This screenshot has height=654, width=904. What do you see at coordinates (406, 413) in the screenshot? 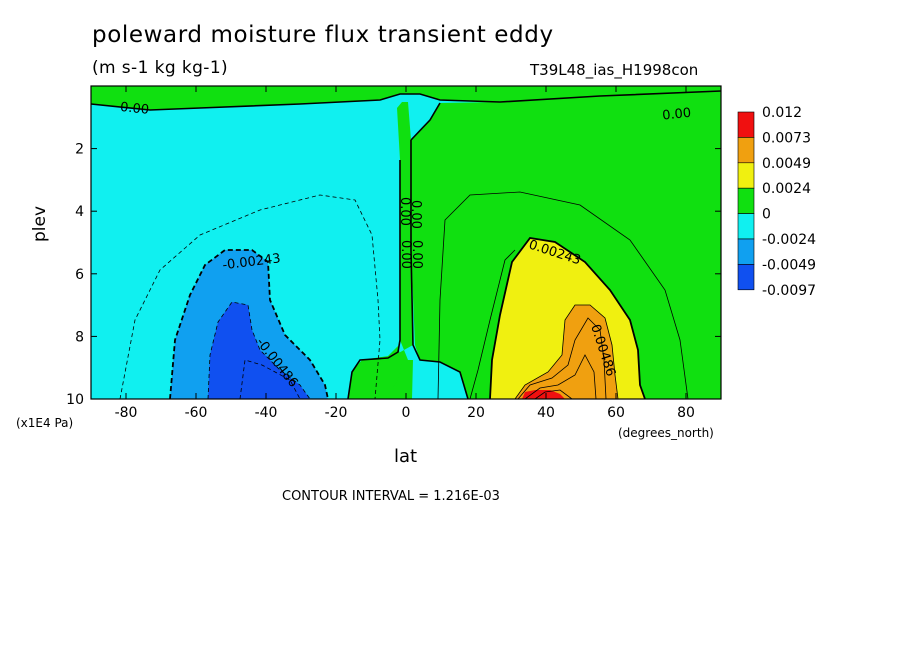
I see `x-tick-label-4: 0` at bounding box center [406, 413].